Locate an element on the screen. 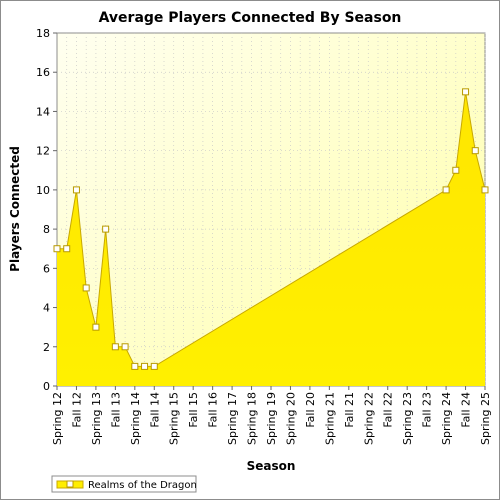  x-tick-label: Spring 24 is located at coordinates (446, 418).